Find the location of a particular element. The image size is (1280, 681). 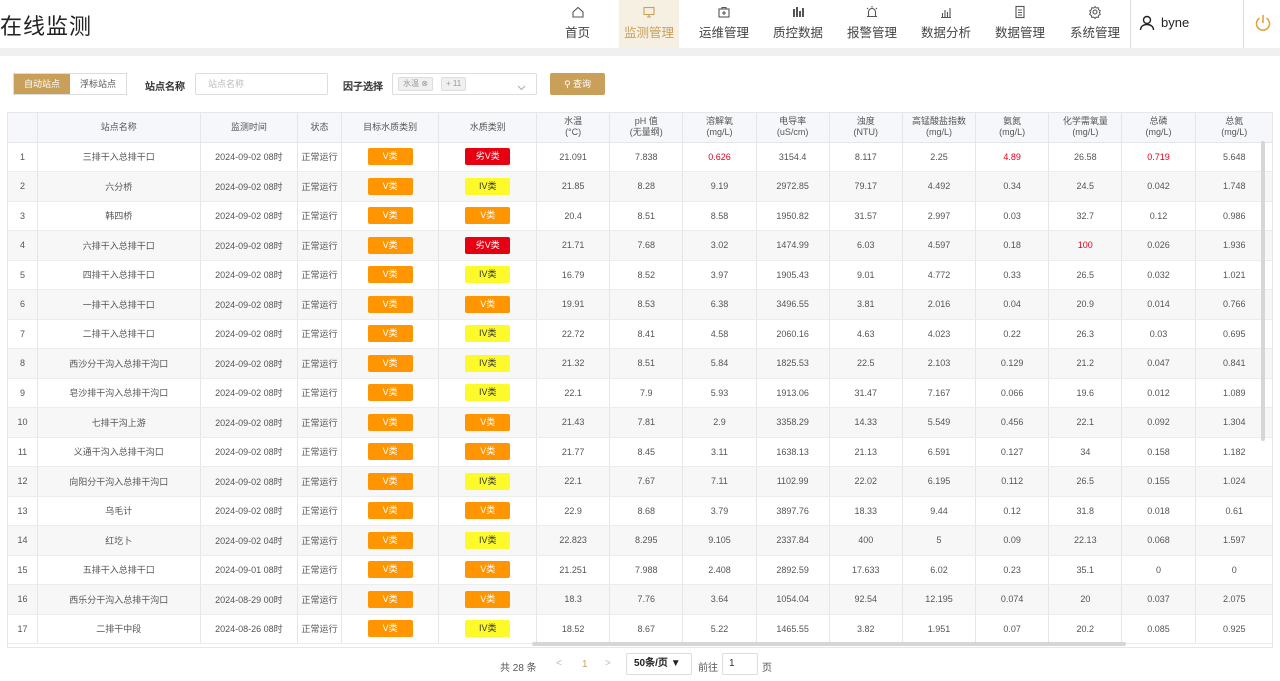

cell-tp: 0.158 is located at coordinates (1158, 452).